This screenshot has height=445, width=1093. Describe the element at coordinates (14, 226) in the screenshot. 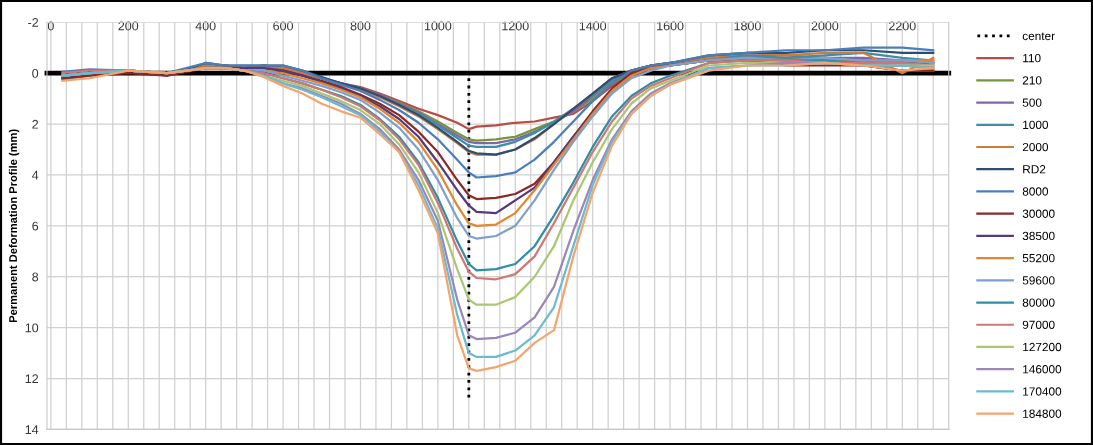

I see `y-axis-title: Permanent Deformation Profile (mm)` at that location.